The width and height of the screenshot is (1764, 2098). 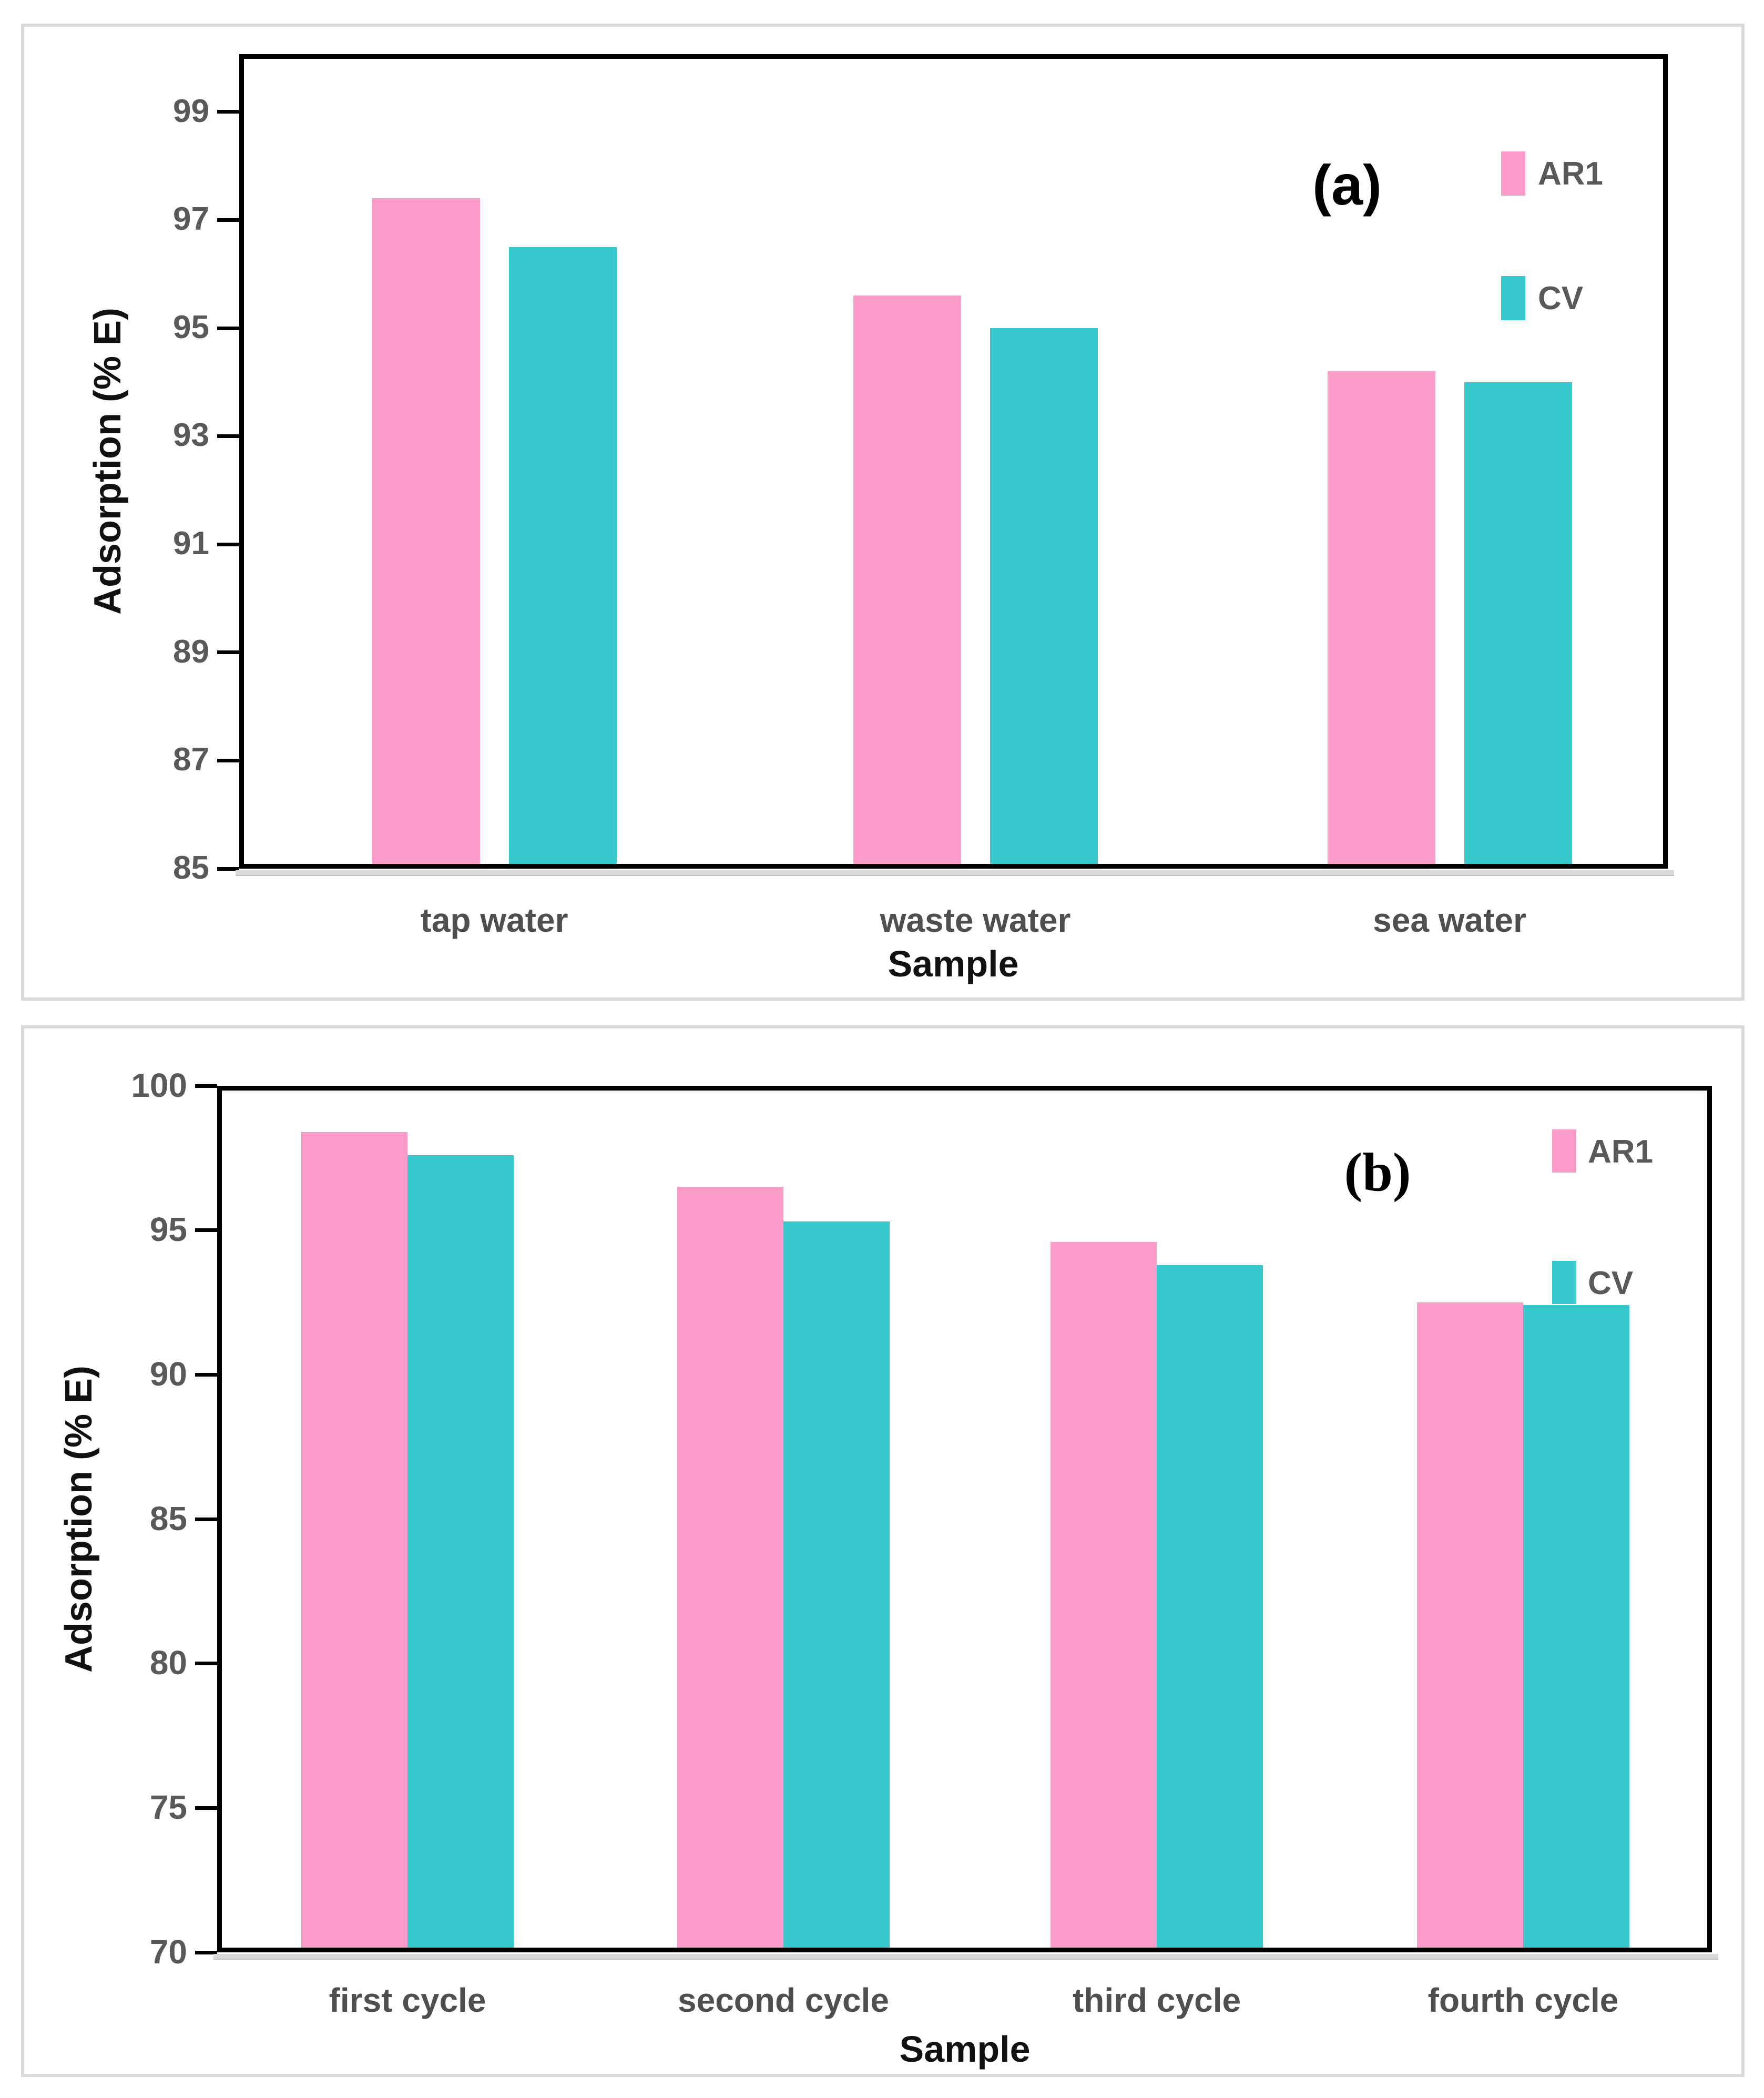 What do you see at coordinates (191, 220) in the screenshot?
I see `y-tick-label-97: 97` at bounding box center [191, 220].